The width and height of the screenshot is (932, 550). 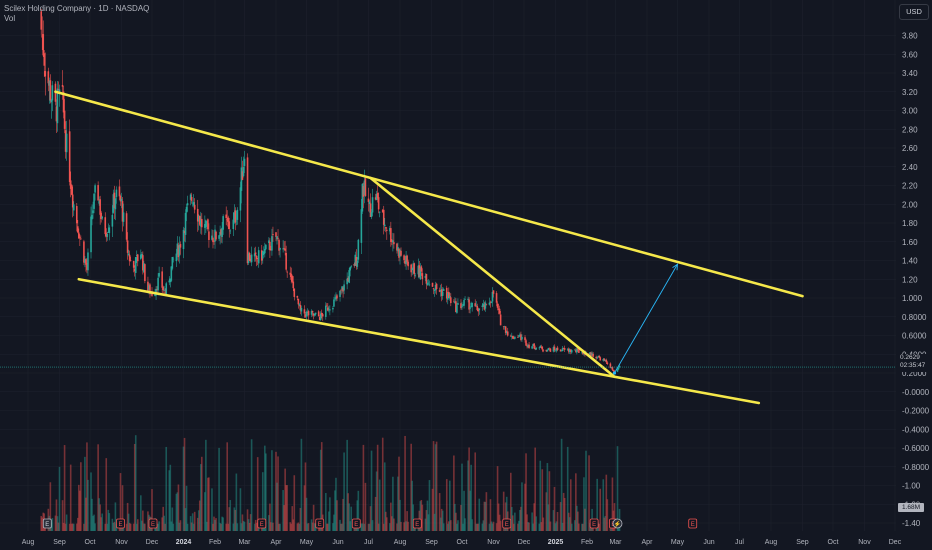 What do you see at coordinates (10, 18) in the screenshot?
I see `volume-indicator-label: Vol` at bounding box center [10, 18].